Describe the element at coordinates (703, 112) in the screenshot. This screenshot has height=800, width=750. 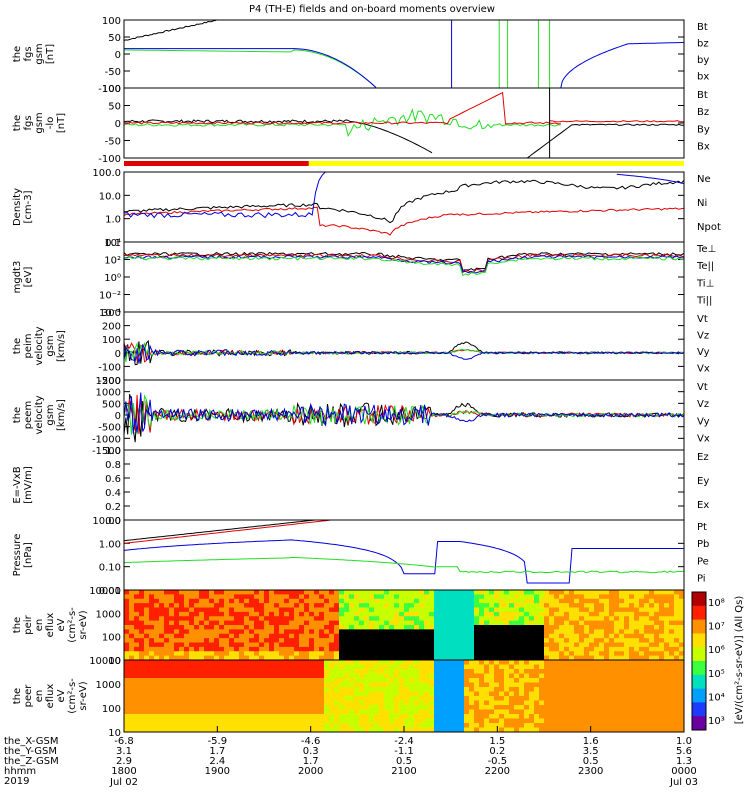
I see `legend-label: Bz` at that location.